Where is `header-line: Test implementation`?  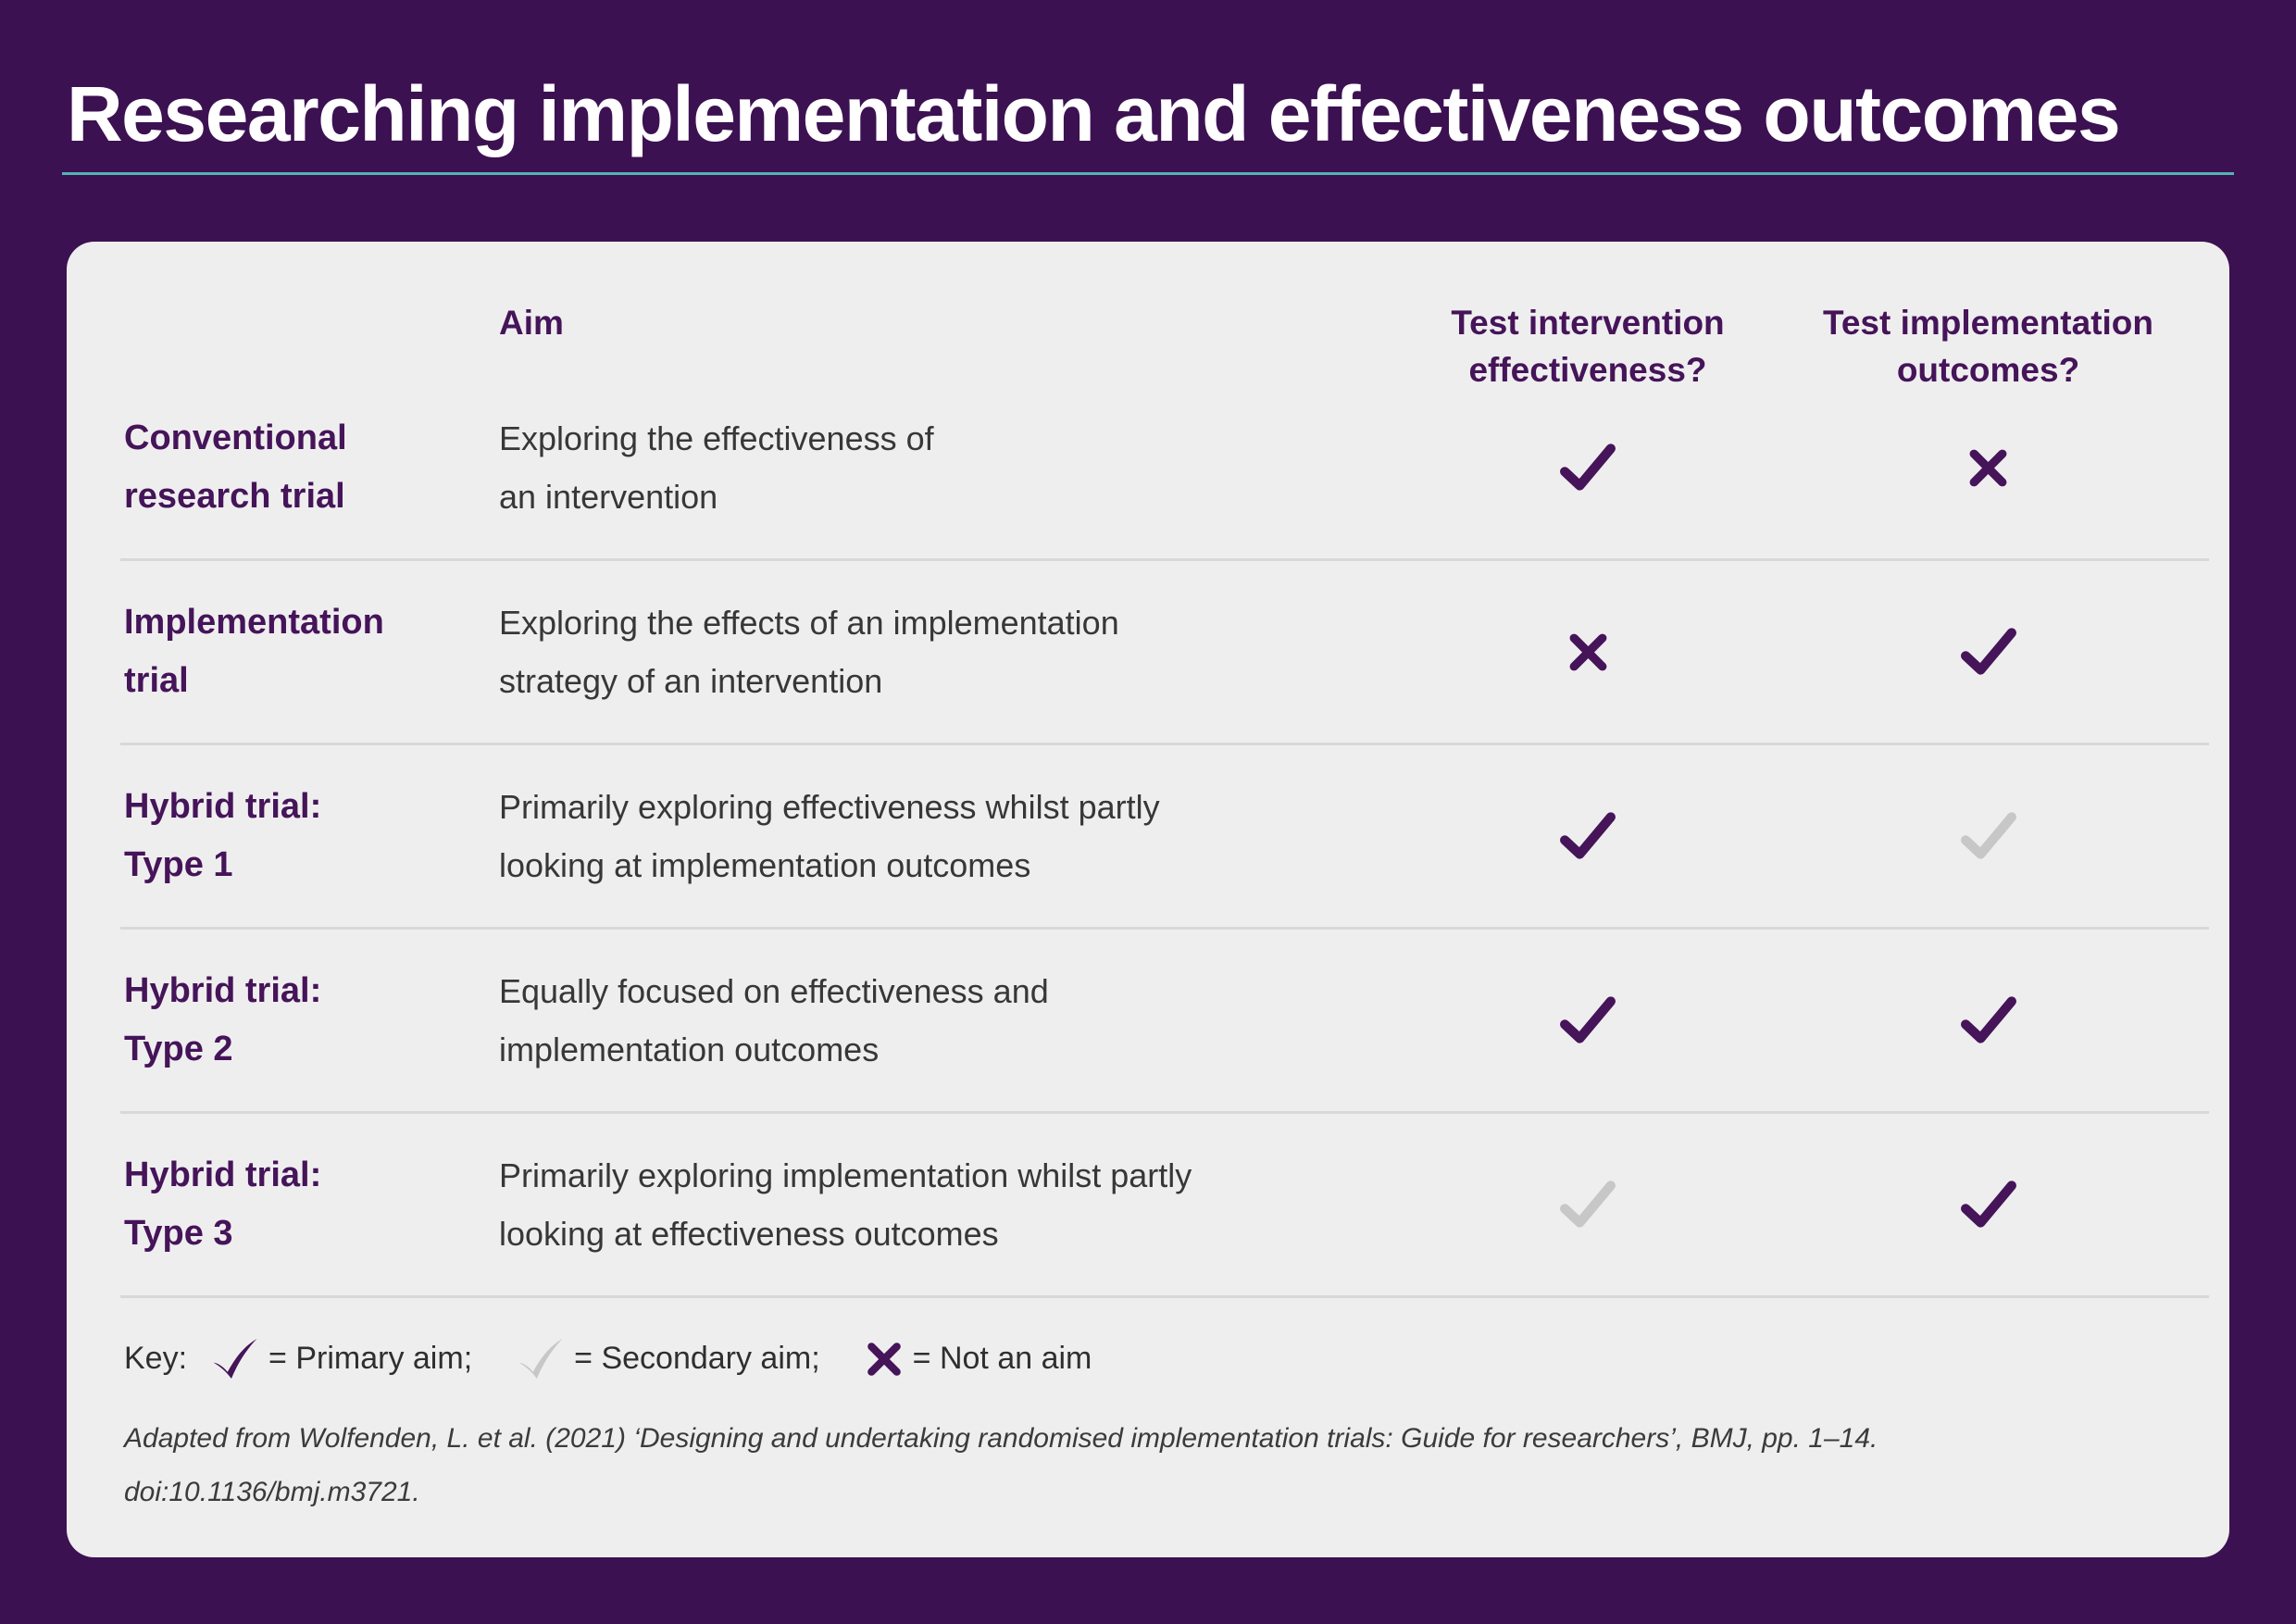 header-line: Test implementation is located at coordinates (1988, 323).